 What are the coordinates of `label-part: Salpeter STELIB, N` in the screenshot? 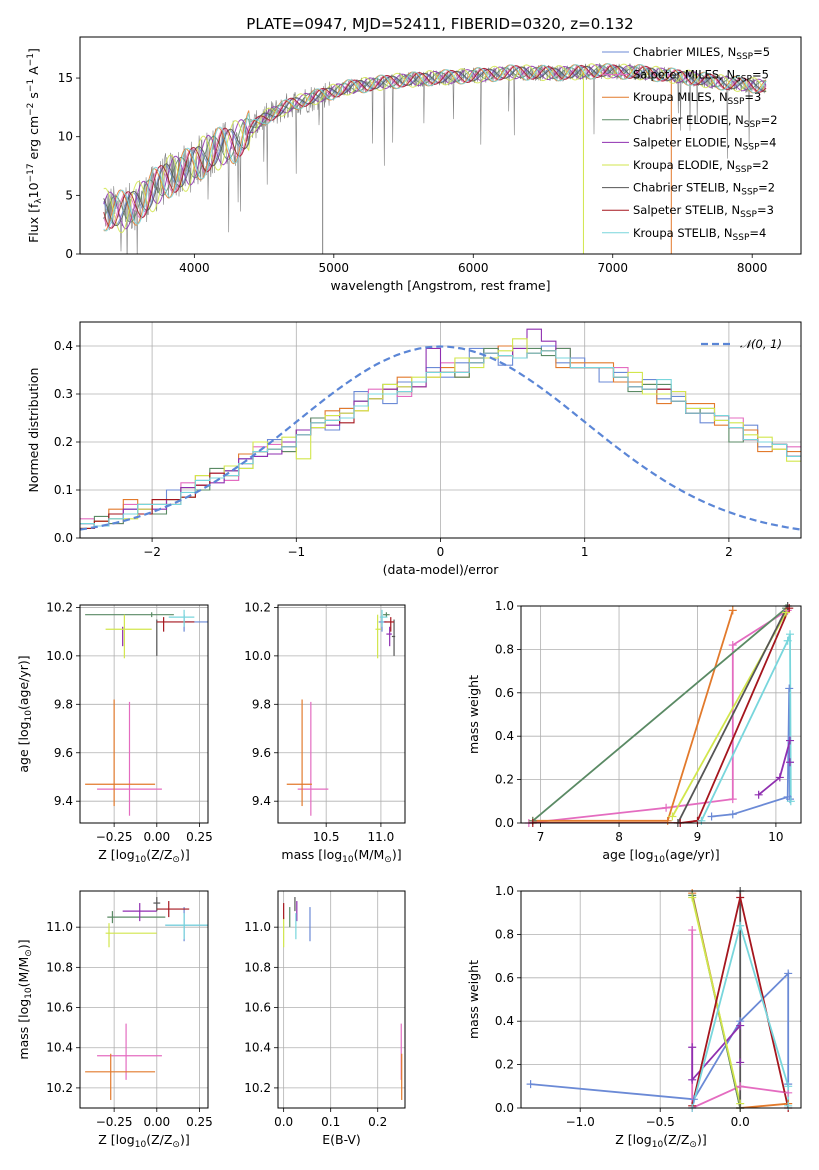 It's located at (686, 210).